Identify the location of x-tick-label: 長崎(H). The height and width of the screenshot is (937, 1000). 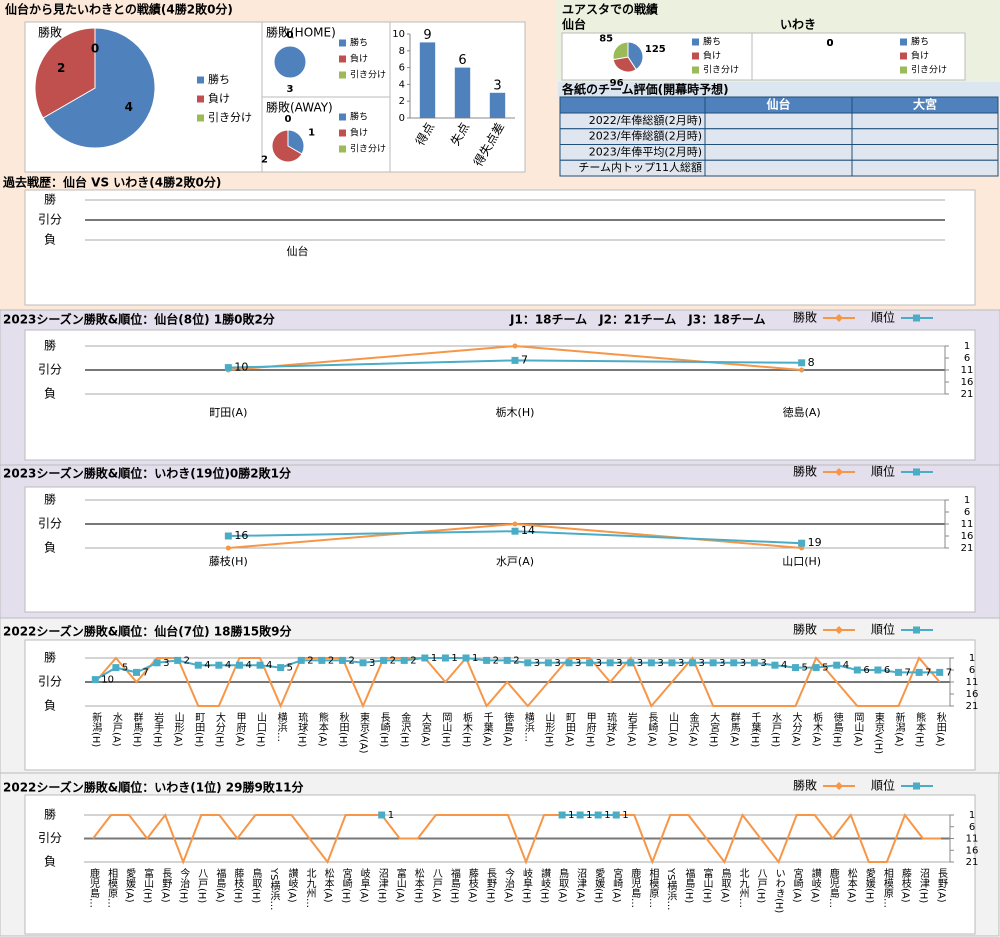
(384, 730).